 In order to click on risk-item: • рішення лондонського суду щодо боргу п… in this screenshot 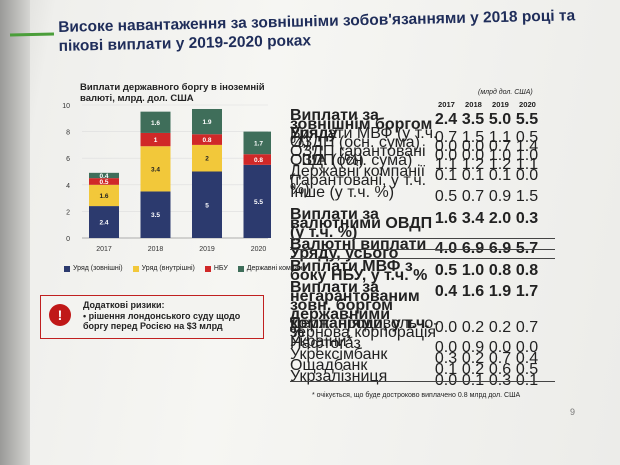, I will do `click(162, 321)`.